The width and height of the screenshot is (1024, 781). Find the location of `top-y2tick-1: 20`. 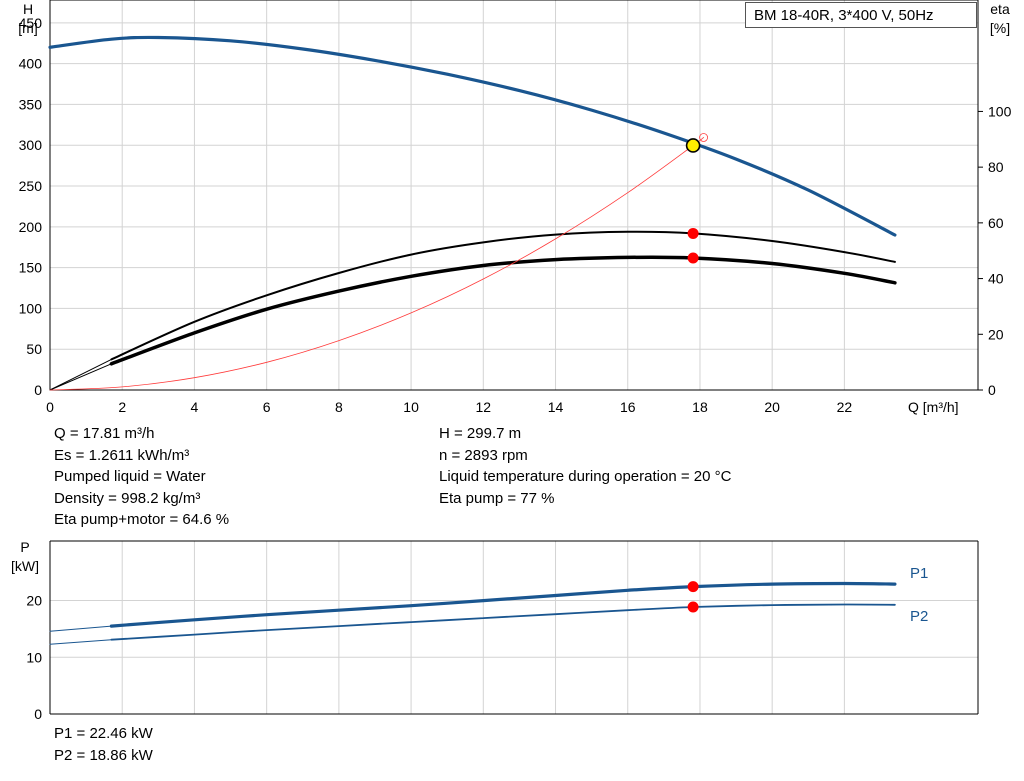

top-y2tick-1: 20 is located at coordinates (996, 334).